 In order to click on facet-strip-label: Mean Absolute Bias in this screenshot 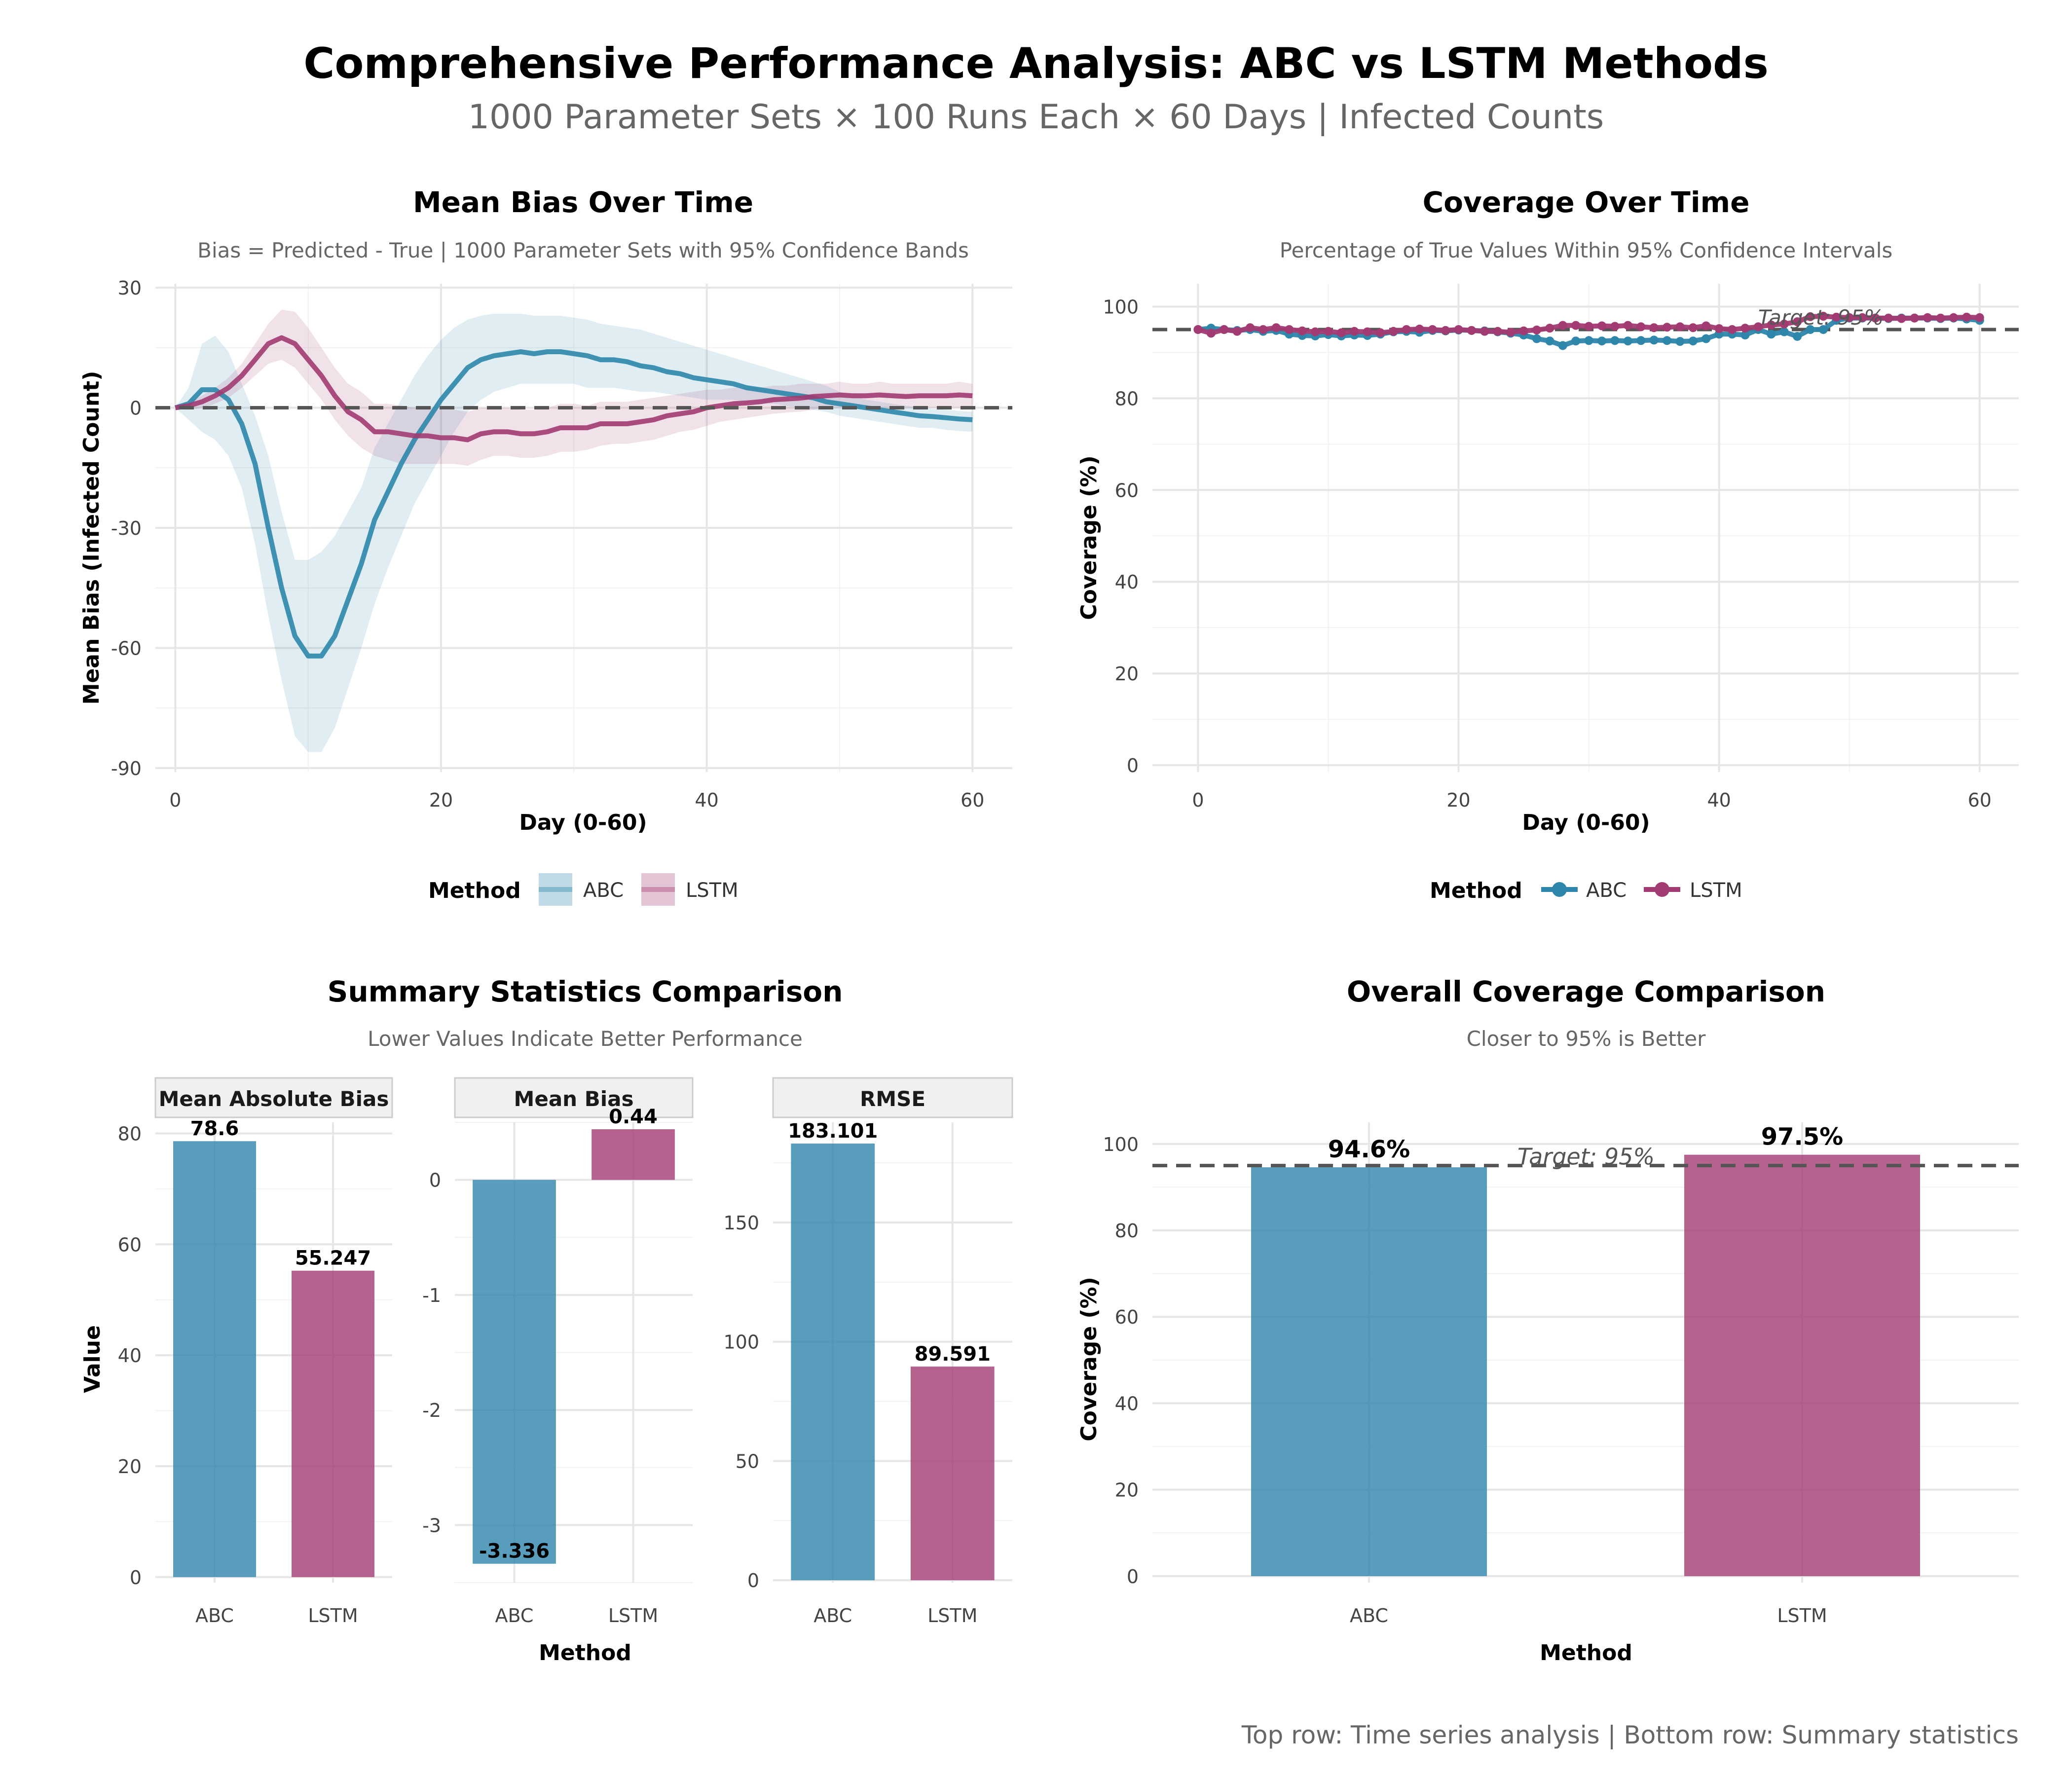, I will do `click(274, 1099)`.